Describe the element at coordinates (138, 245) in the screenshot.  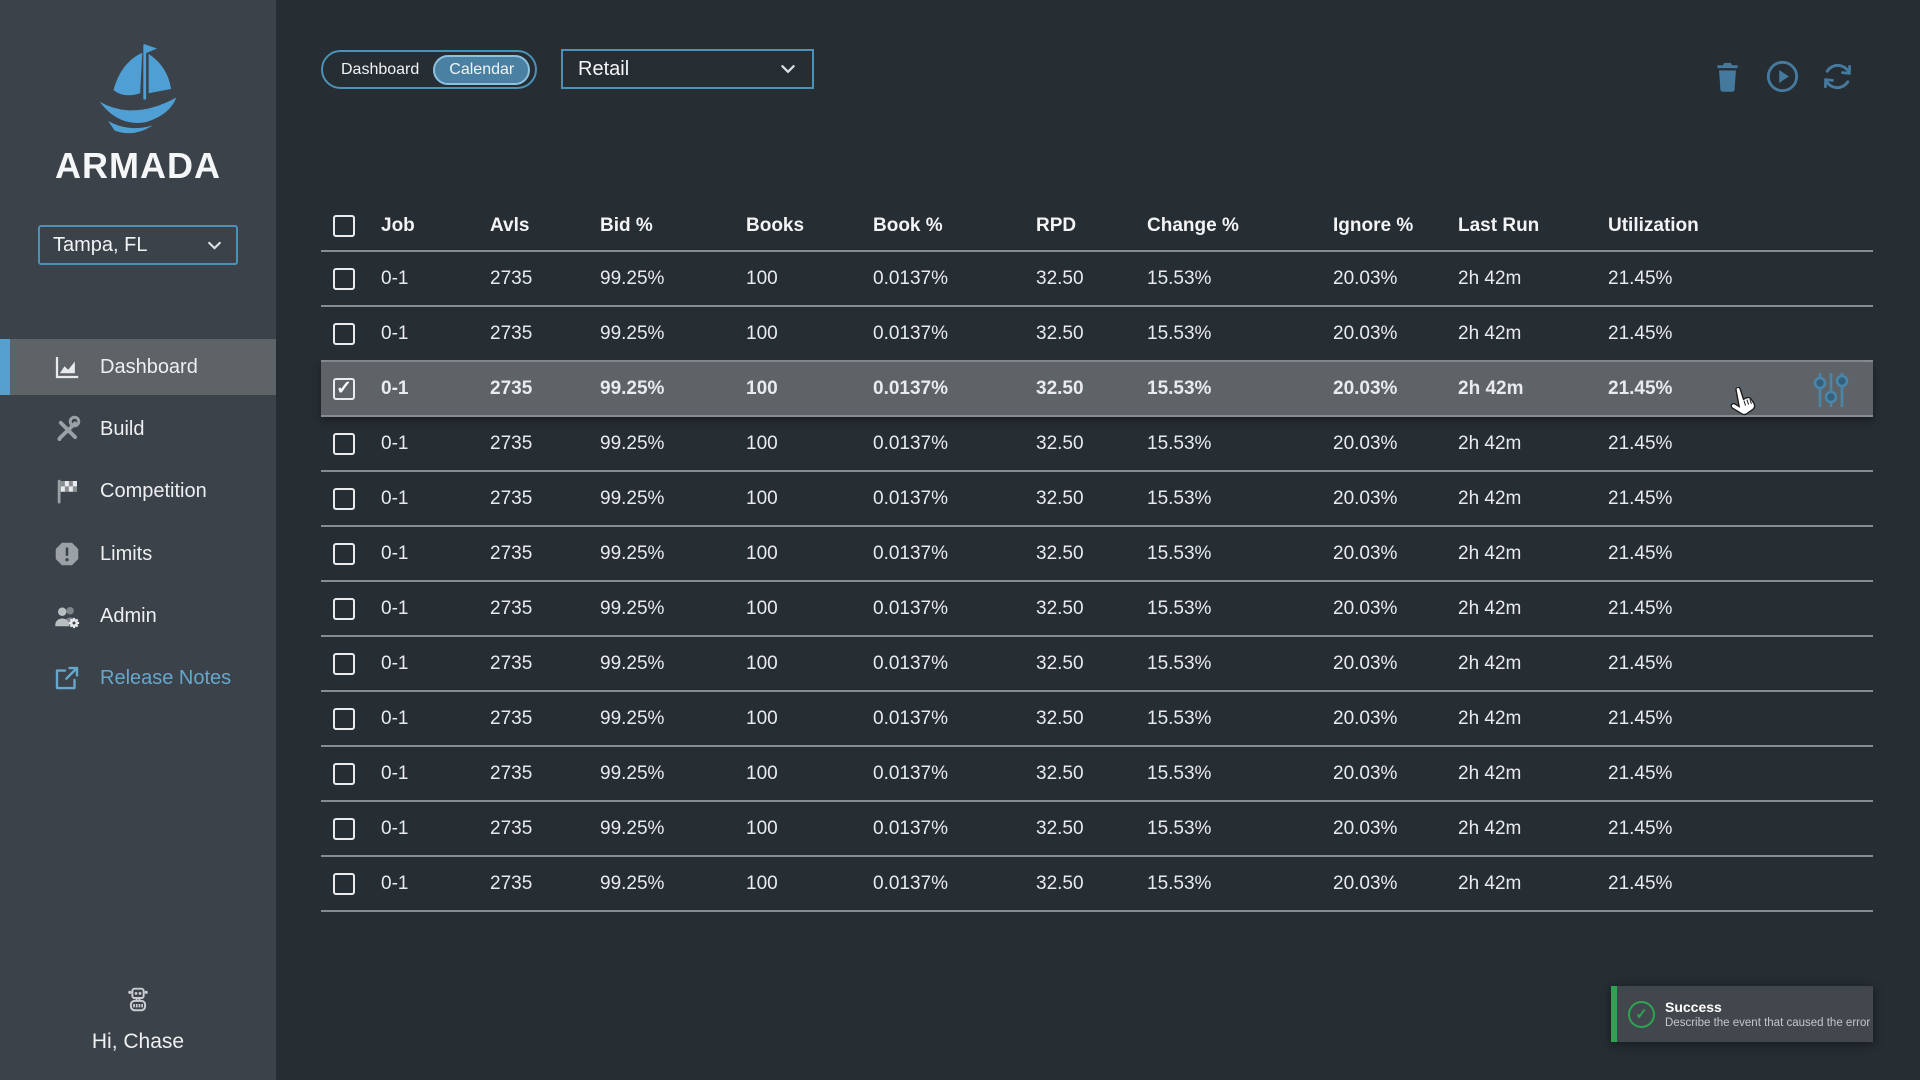
I see `location-select: Tampa, FL` at that location.